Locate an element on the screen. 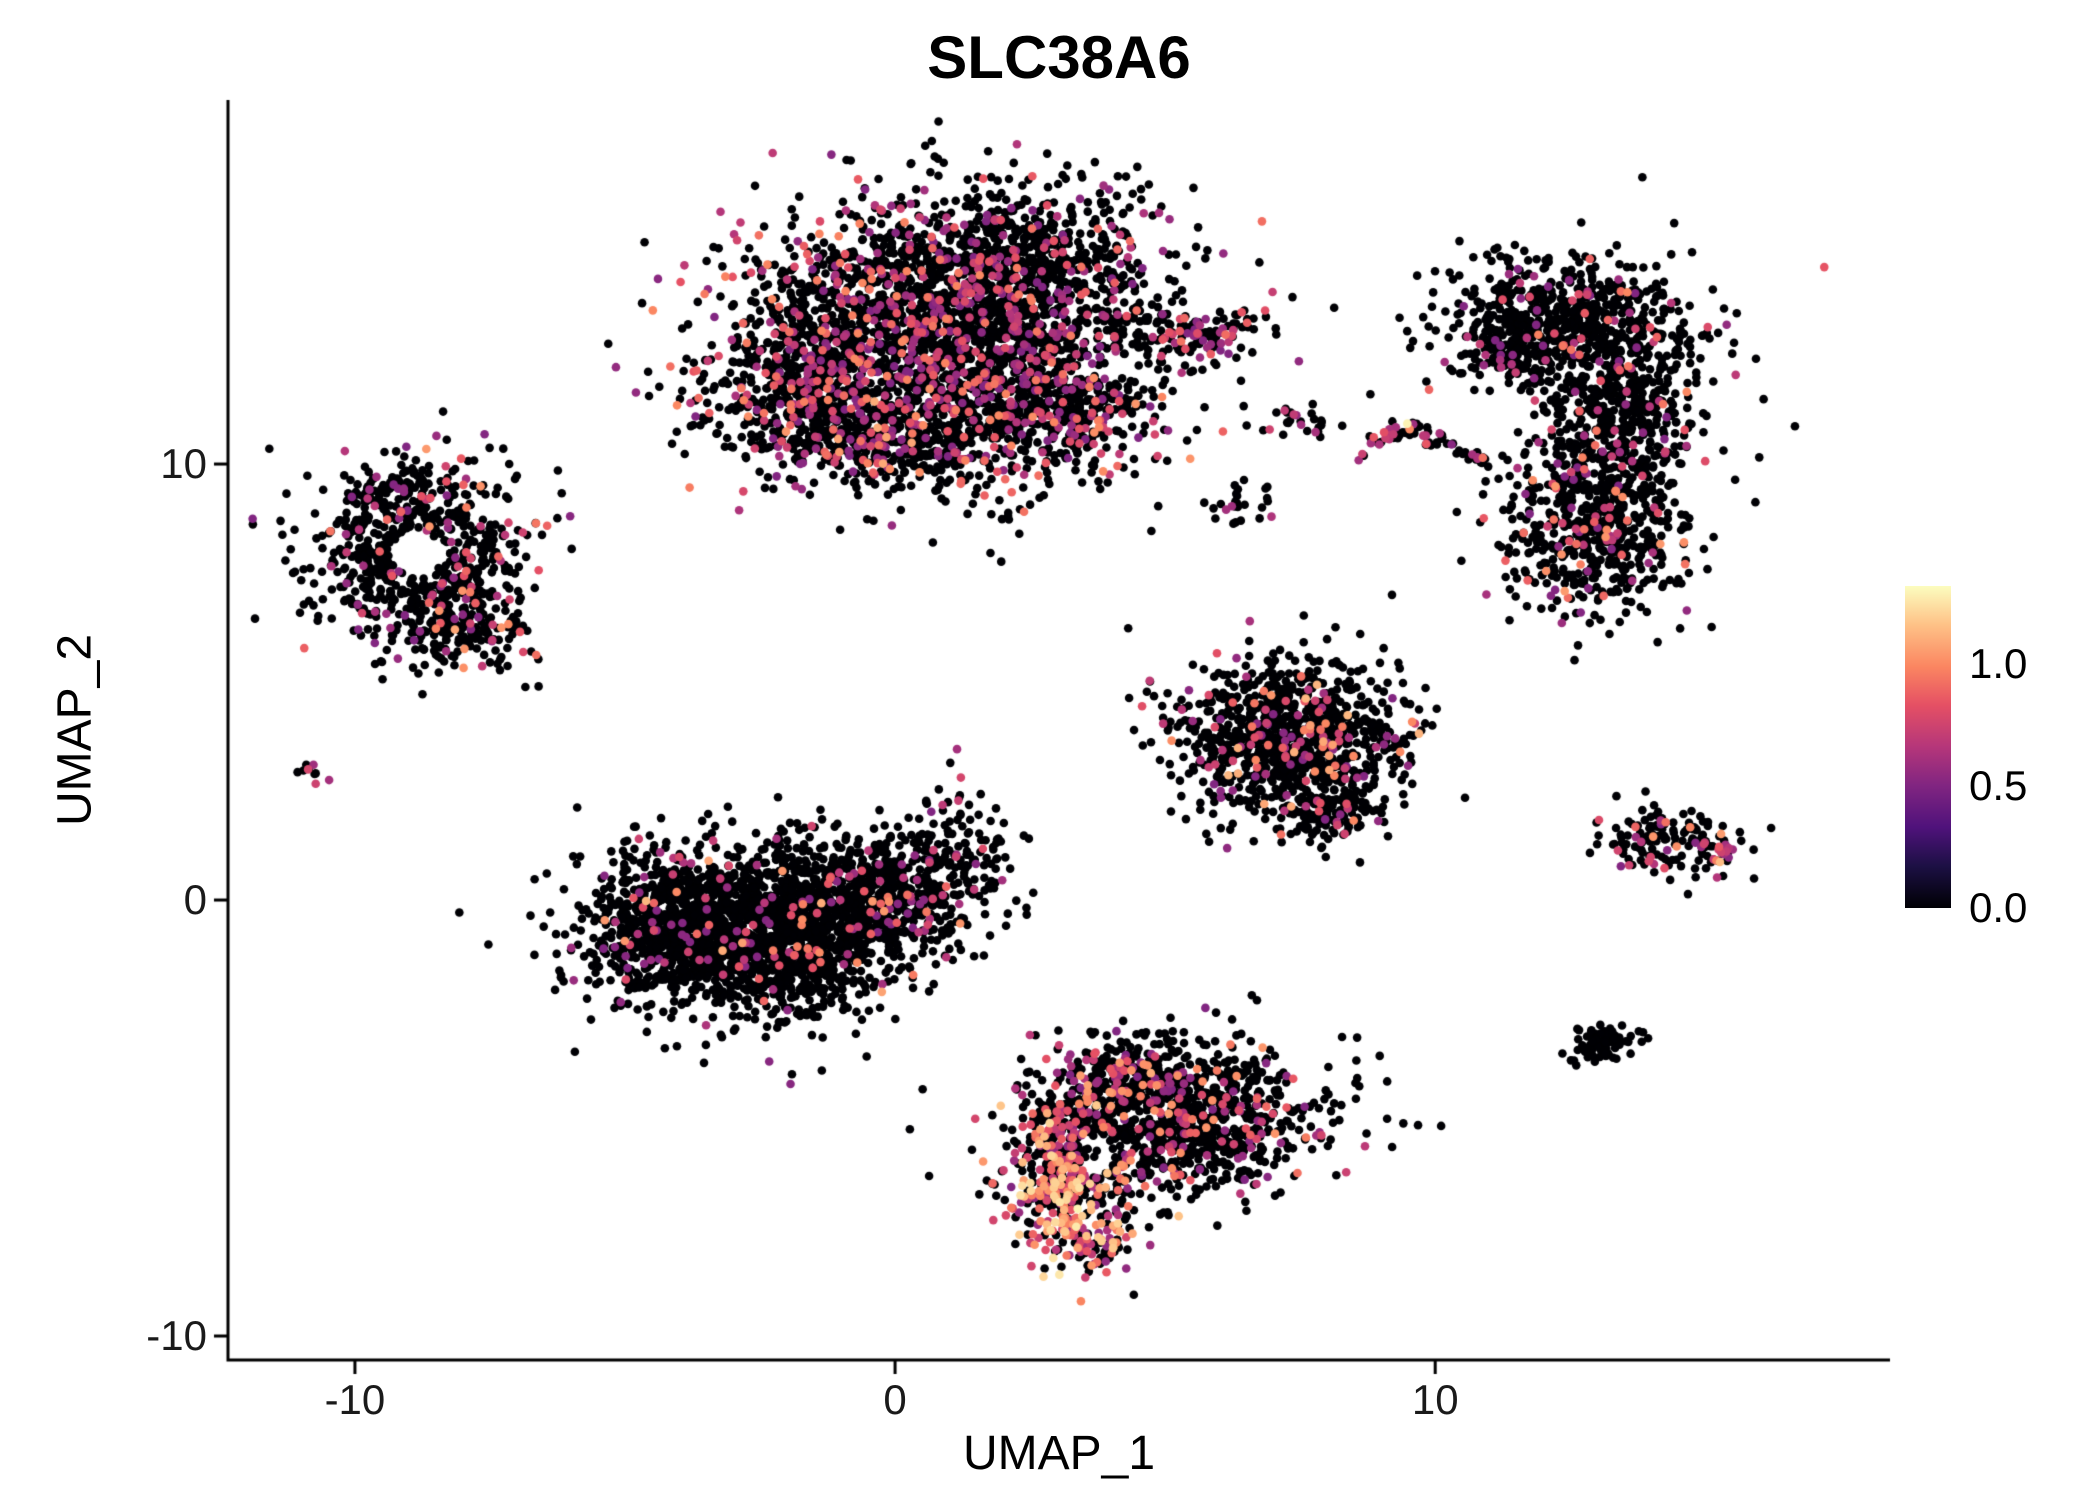 This screenshot has width=2100, height=1500. colorbar-tick-label: 0.0 is located at coordinates (1998, 907).